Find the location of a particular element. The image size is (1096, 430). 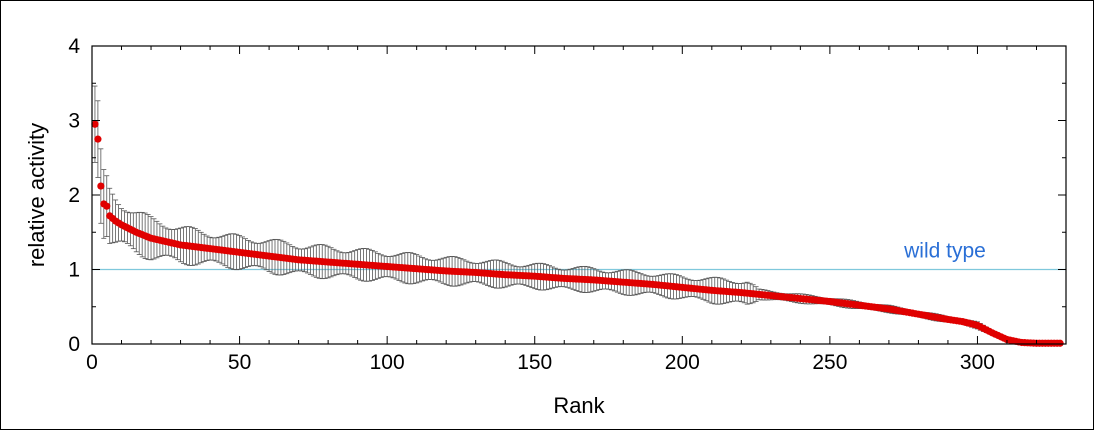

x-tick-label: 50 is located at coordinates (239, 362).